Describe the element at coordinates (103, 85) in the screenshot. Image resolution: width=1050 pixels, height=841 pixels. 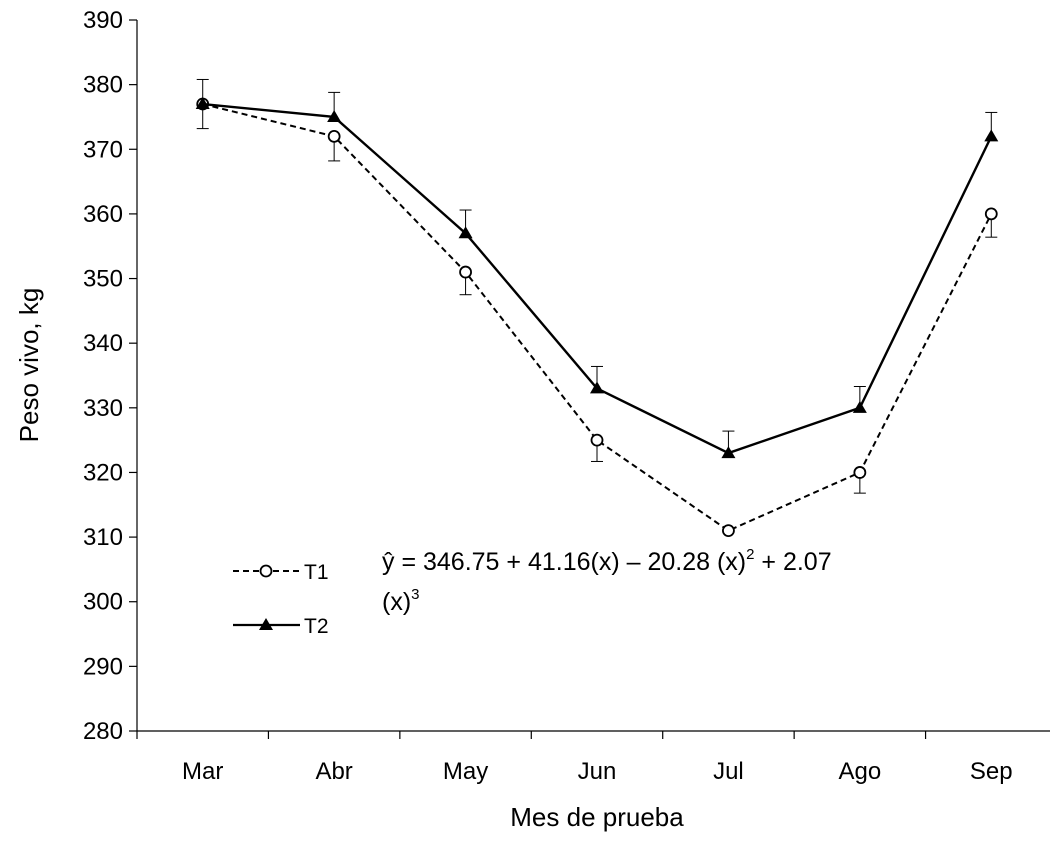
I see `y-tick-label: 380` at that location.